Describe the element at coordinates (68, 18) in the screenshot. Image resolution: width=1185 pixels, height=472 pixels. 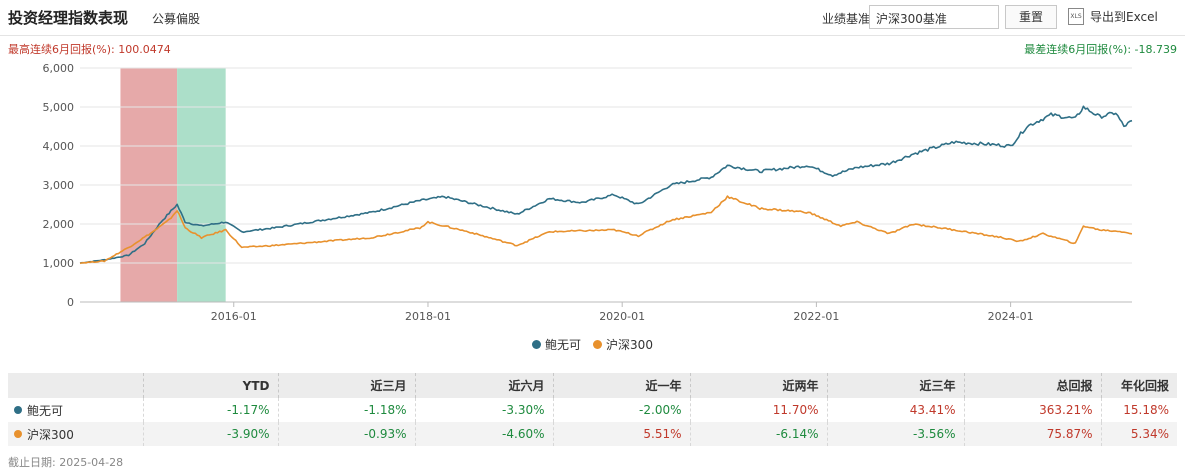
I see `page-title: 投资经理指数表现` at that location.